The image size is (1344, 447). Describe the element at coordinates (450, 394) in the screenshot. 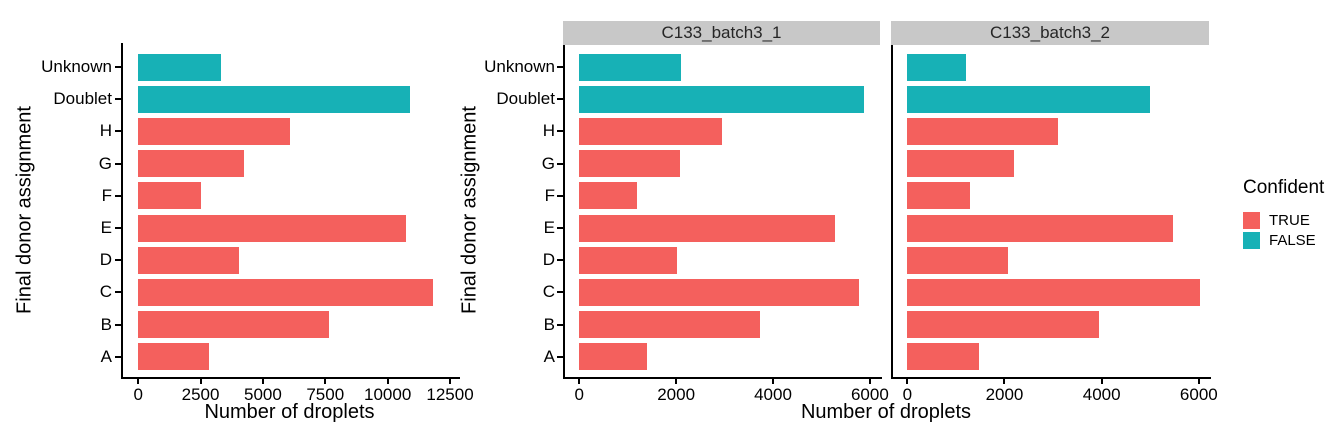

I see `x-tick-label: 12500` at that location.